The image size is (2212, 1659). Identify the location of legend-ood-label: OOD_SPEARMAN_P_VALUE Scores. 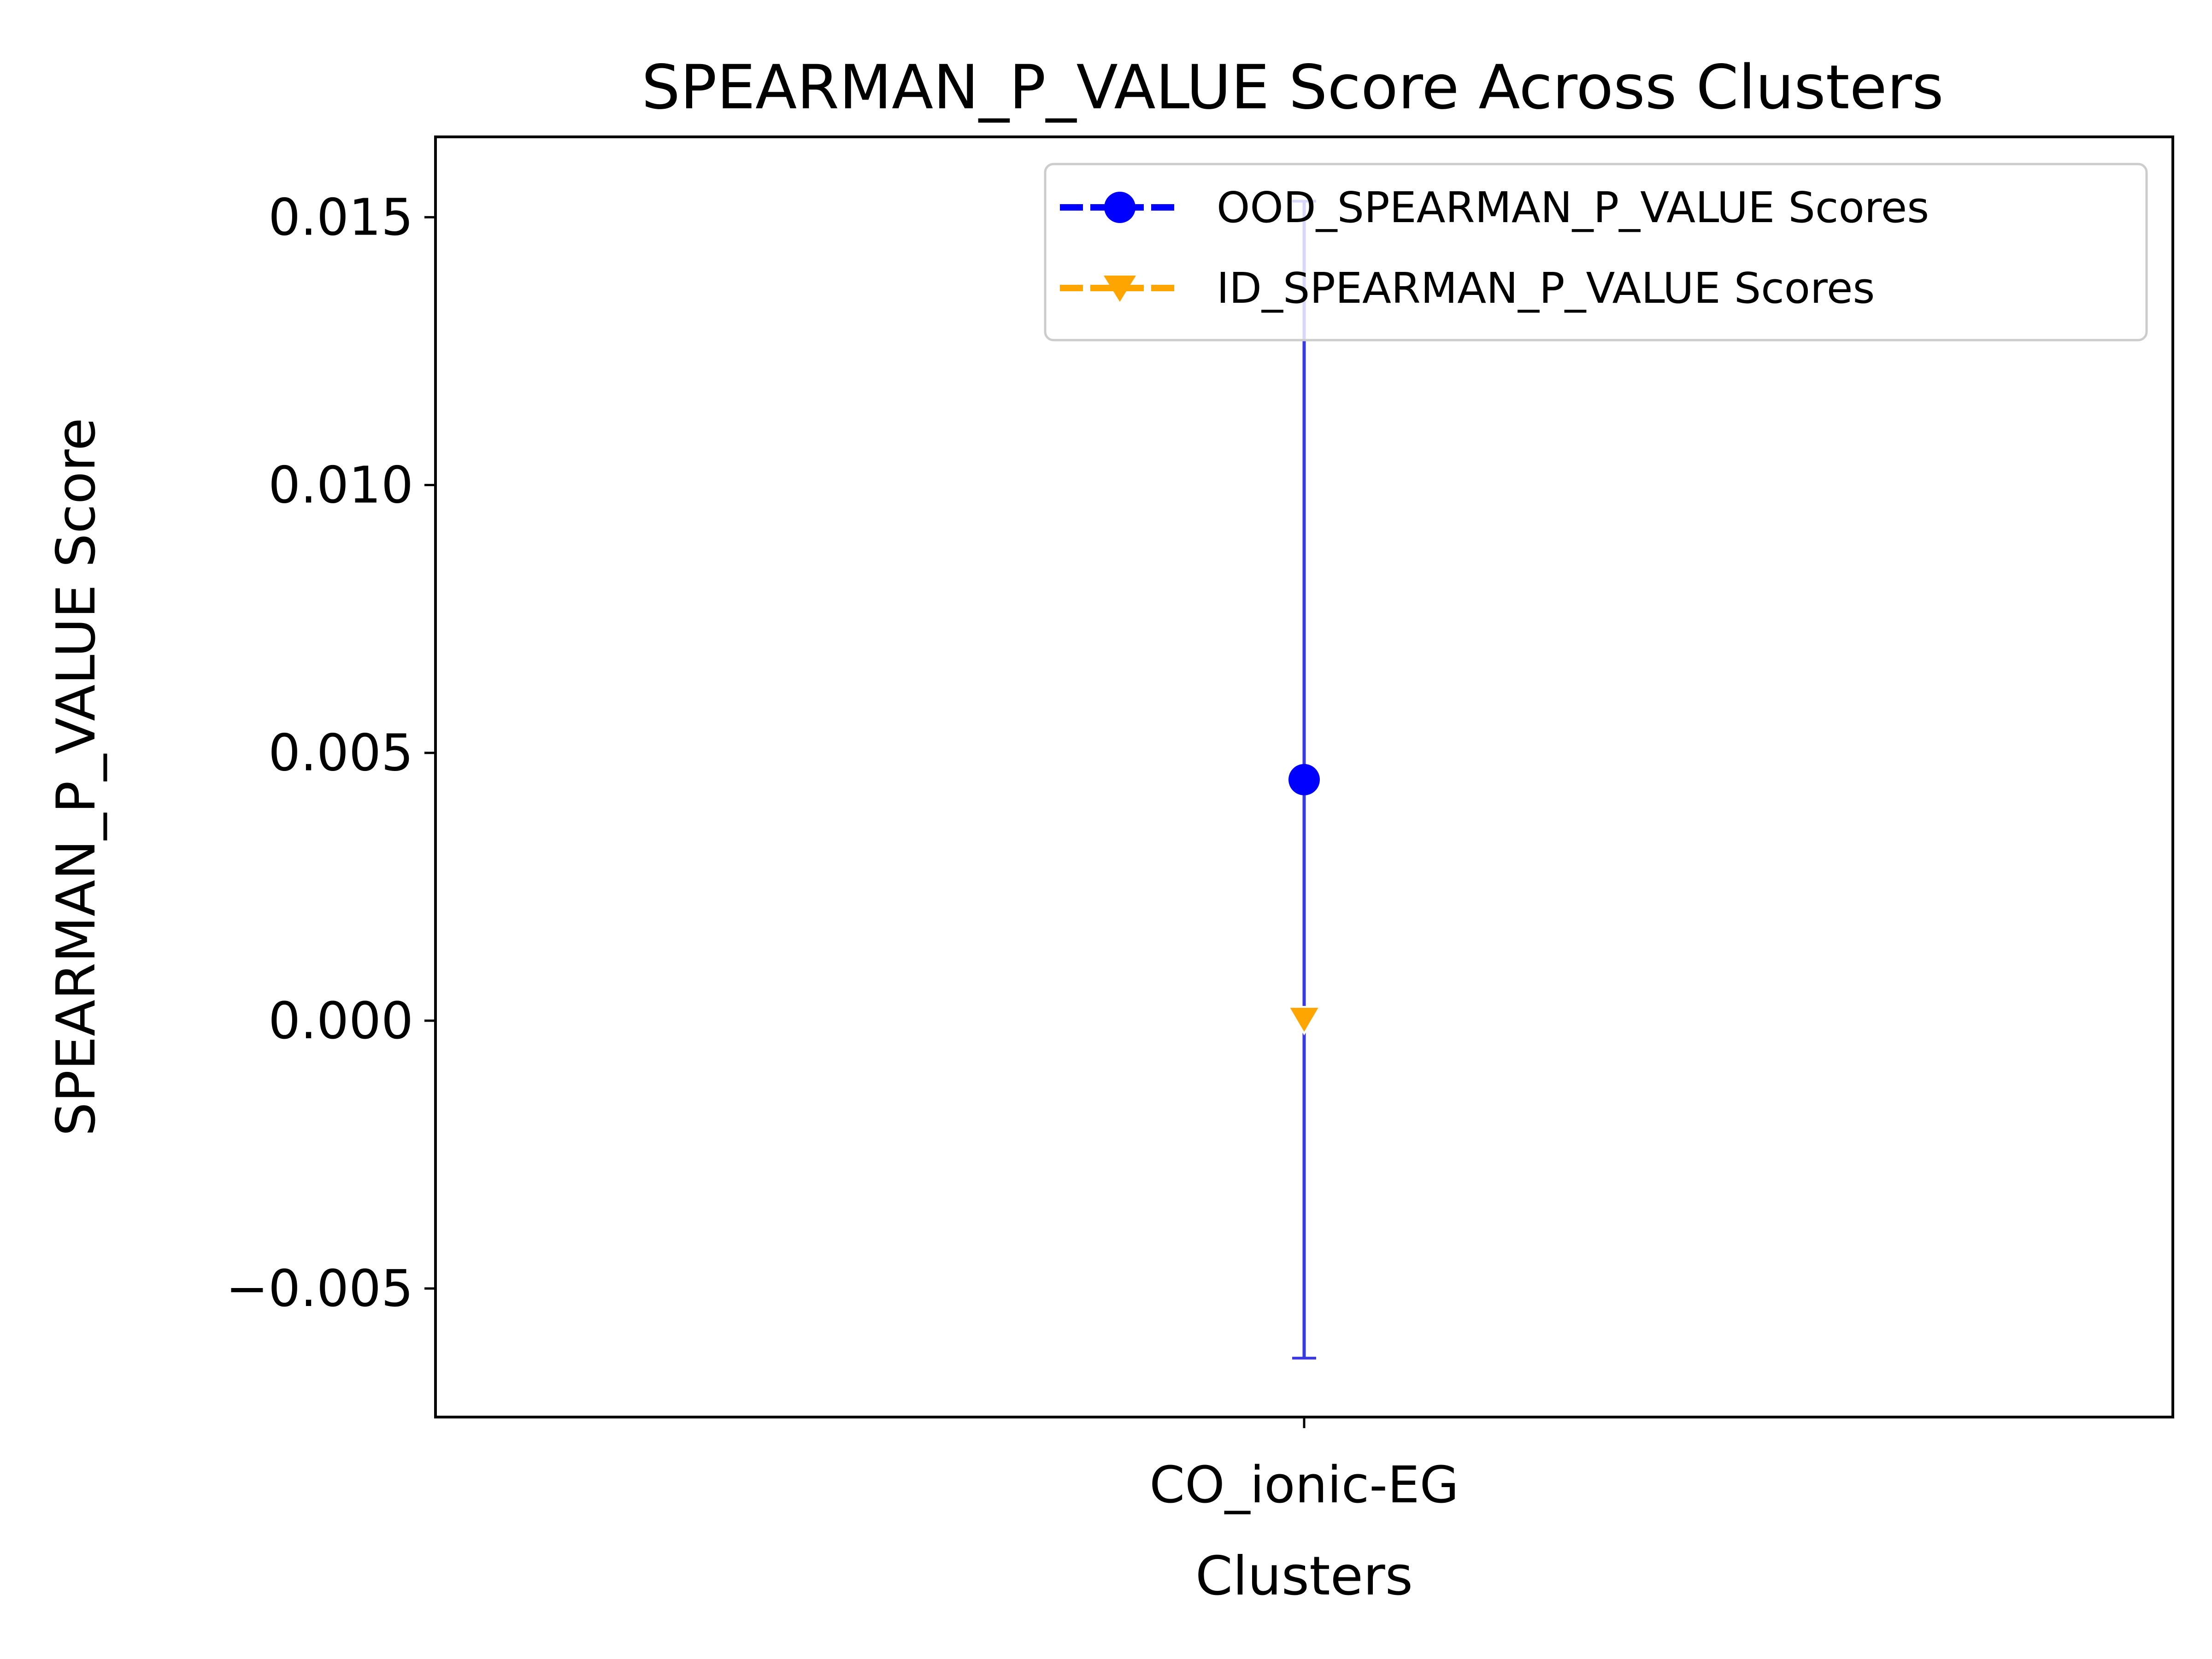
(1573, 207).